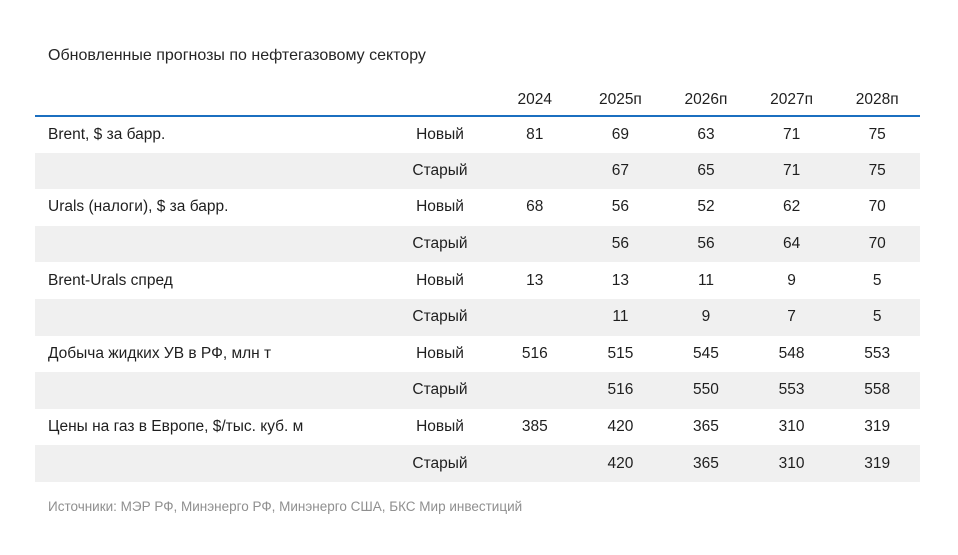 The width and height of the screenshot is (958, 555). What do you see at coordinates (877, 390) in the screenshot?
I see `value-cell: 558` at bounding box center [877, 390].